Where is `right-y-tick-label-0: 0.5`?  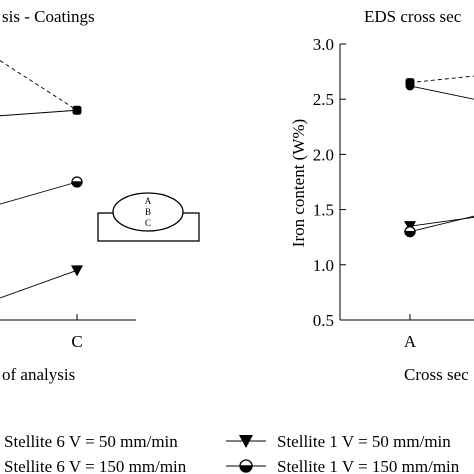 right-y-tick-label-0: 0.5 is located at coordinates (323, 320).